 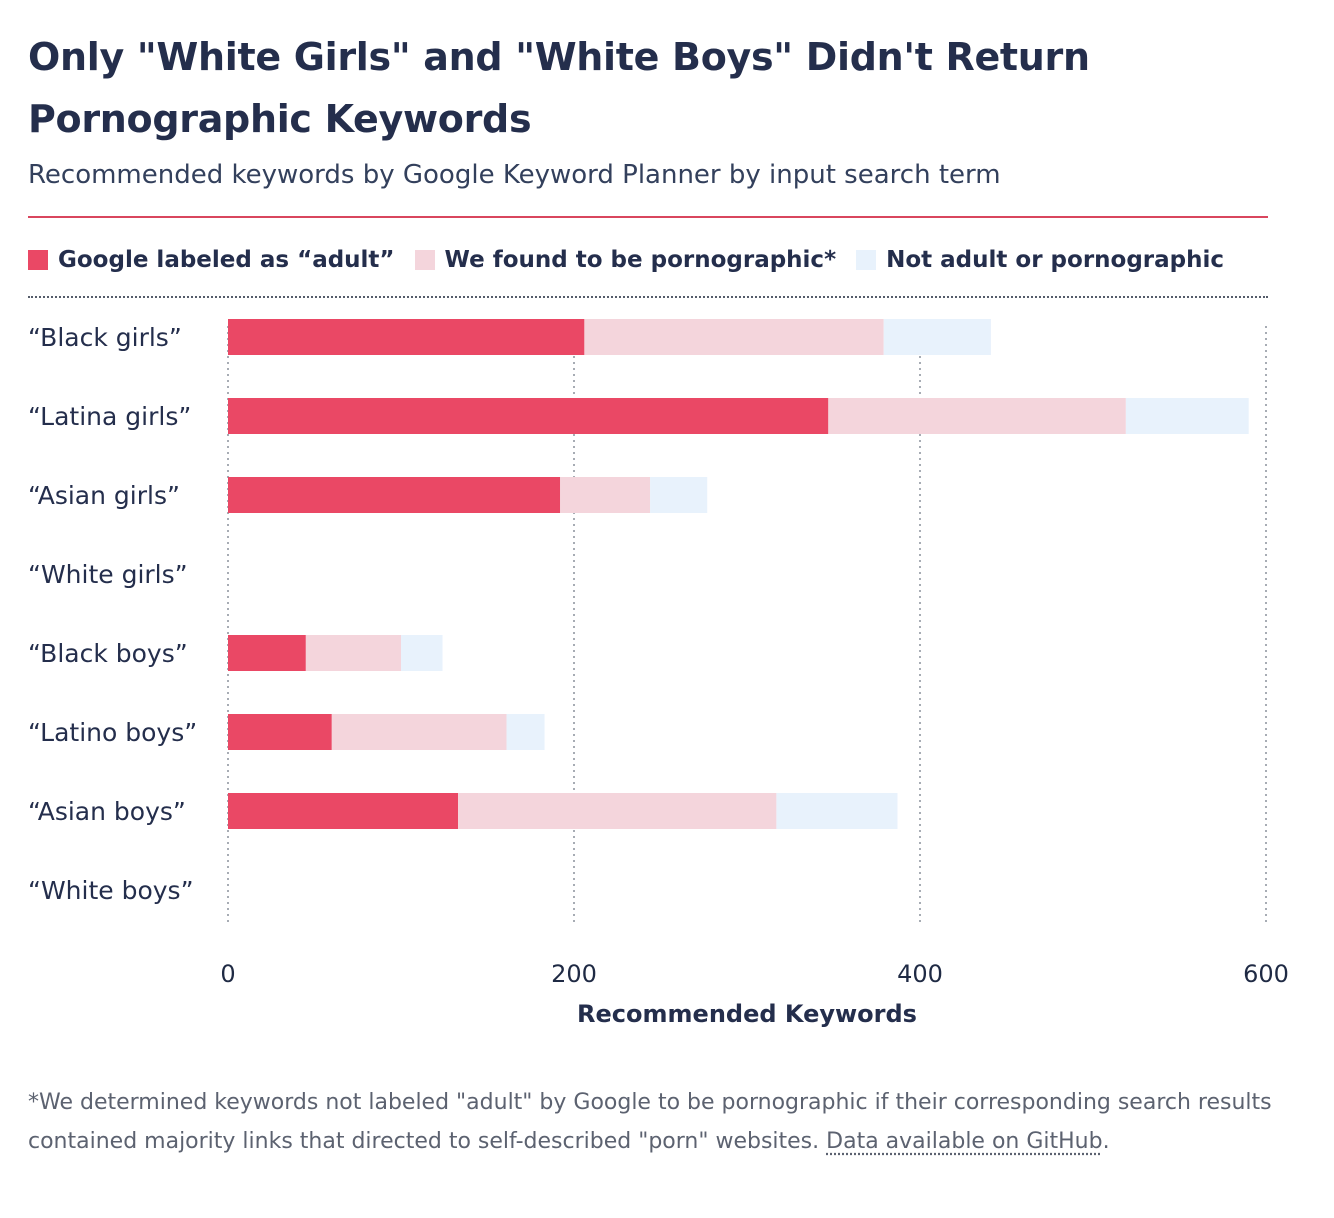 What do you see at coordinates (648, 217) in the screenshot?
I see `title-divider` at bounding box center [648, 217].